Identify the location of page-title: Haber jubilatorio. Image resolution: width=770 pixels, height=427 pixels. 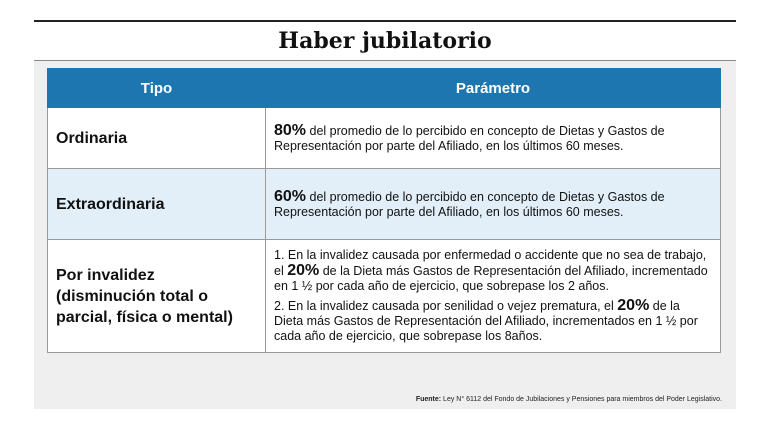
(385, 41).